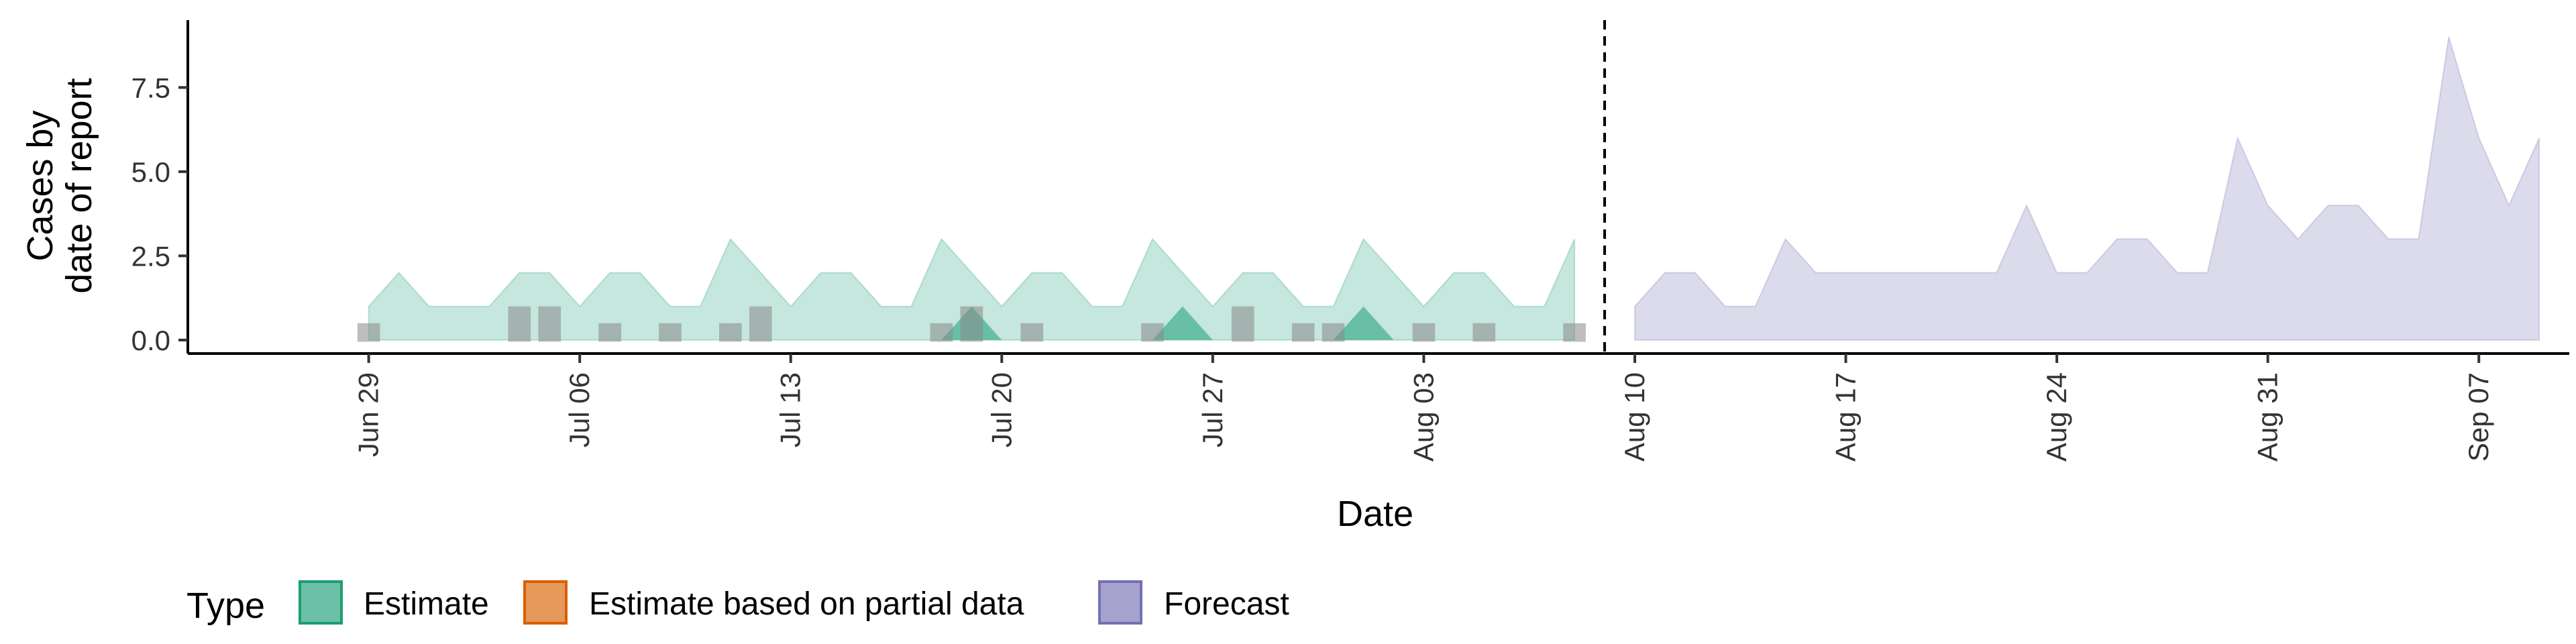 This screenshot has height=644, width=2576. What do you see at coordinates (1001, 409) in the screenshot?
I see `x-tick-label: Jul 20` at bounding box center [1001, 409].